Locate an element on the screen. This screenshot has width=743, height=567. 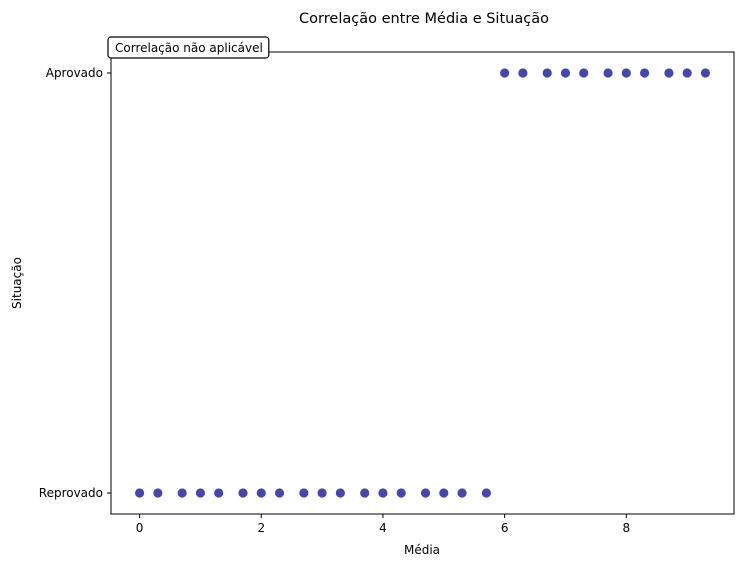
y-tick-label: Aprovado is located at coordinates (74, 73).